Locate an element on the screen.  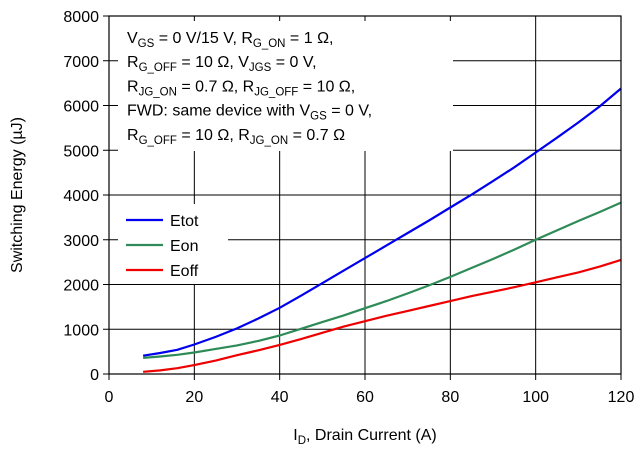
annotation-text: = 0.7 Ω, R is located at coordinates (215, 86).